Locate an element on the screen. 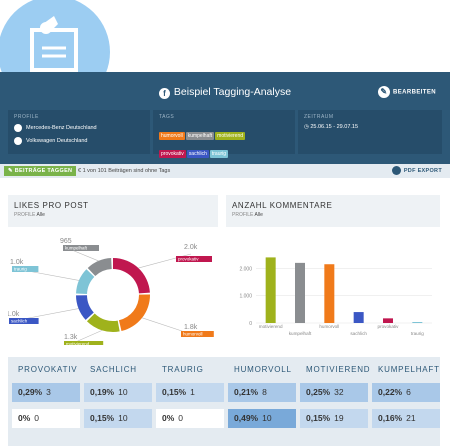 The height and width of the screenshot is (446, 450). tag-traurig: traurig is located at coordinates (219, 154).